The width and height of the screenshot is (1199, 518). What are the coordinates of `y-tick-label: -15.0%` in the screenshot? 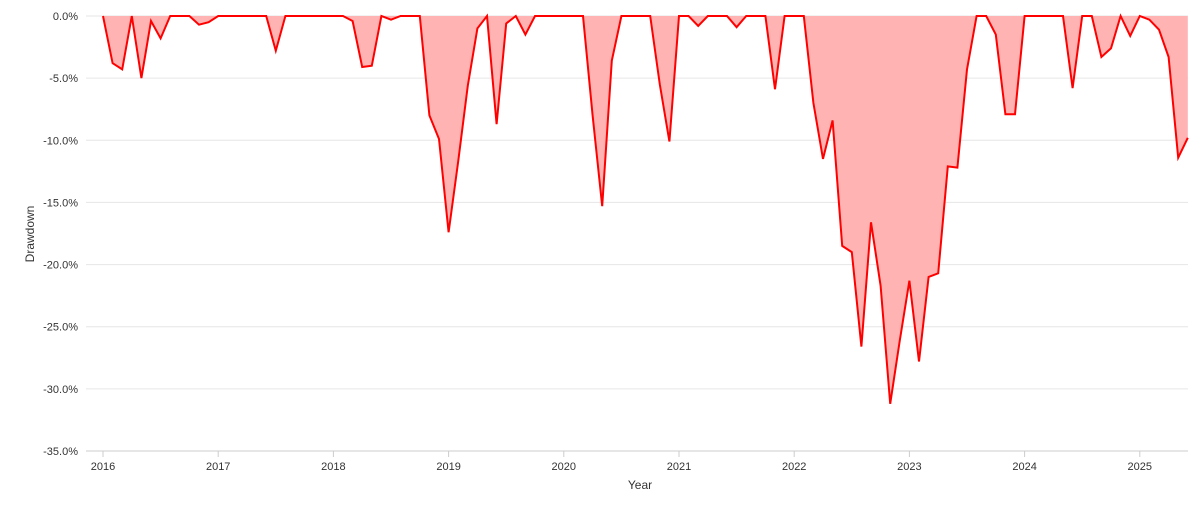 It's located at (60, 203).